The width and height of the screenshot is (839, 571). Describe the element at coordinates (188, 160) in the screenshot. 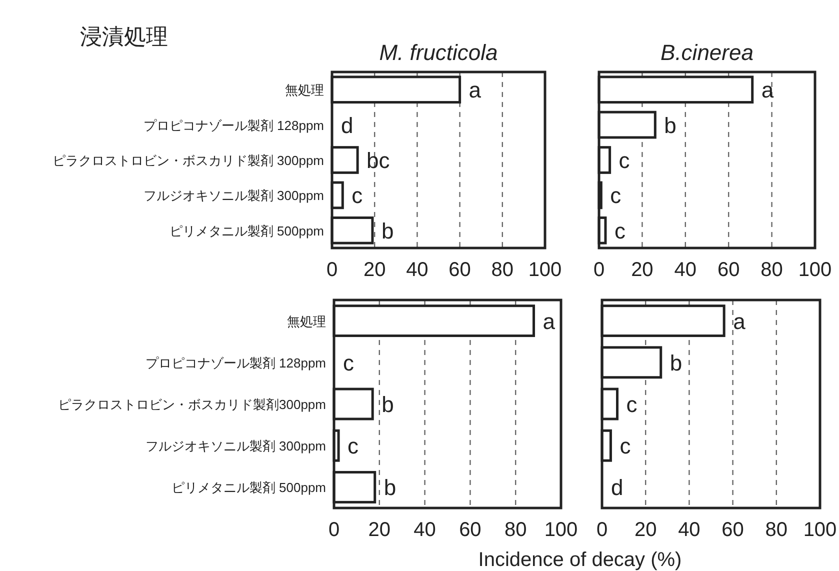

I see `y-tick-label: ピラクロストロビン・ボスカリド製剤 300ppm` at that location.